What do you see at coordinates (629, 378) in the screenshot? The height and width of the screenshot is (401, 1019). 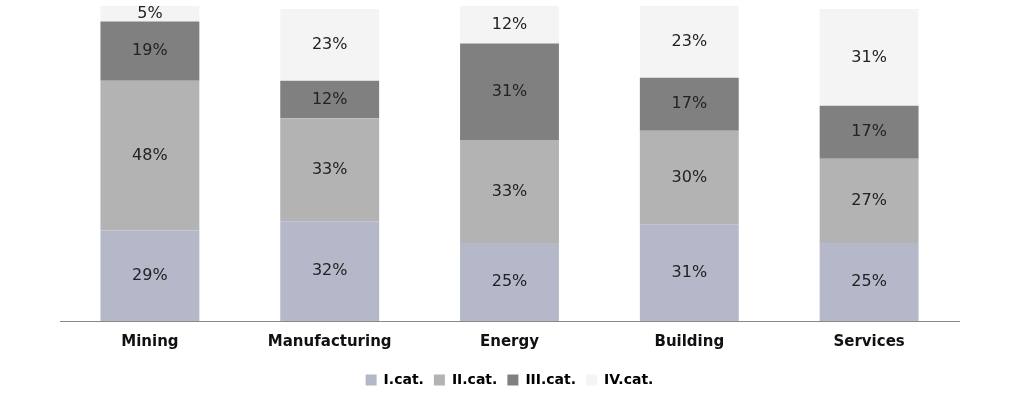 I see `legend-label: IV.cat.` at bounding box center [629, 378].